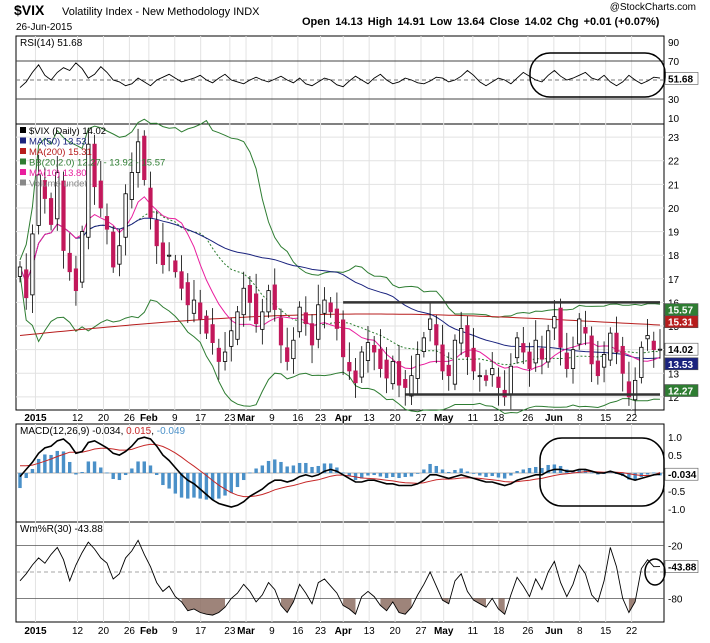  What do you see at coordinates (554, 418) in the screenshot?
I see `x-axis-label-top: Jun` at bounding box center [554, 418].